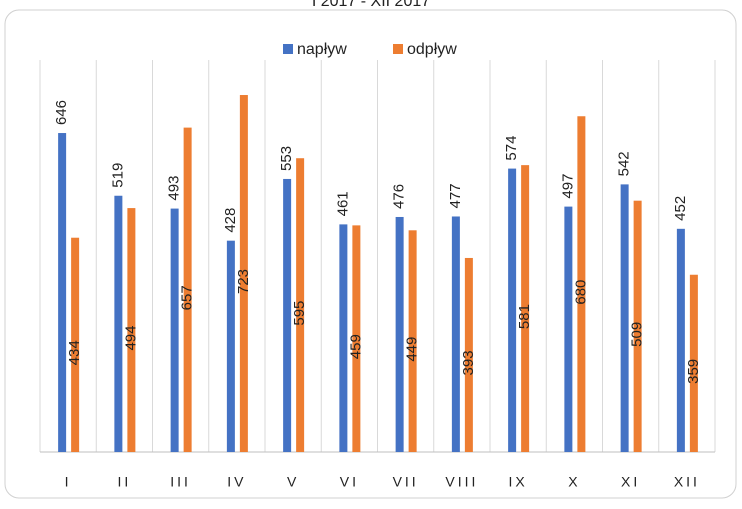  I want to click on x-tick-label: IX, so click(518, 482).